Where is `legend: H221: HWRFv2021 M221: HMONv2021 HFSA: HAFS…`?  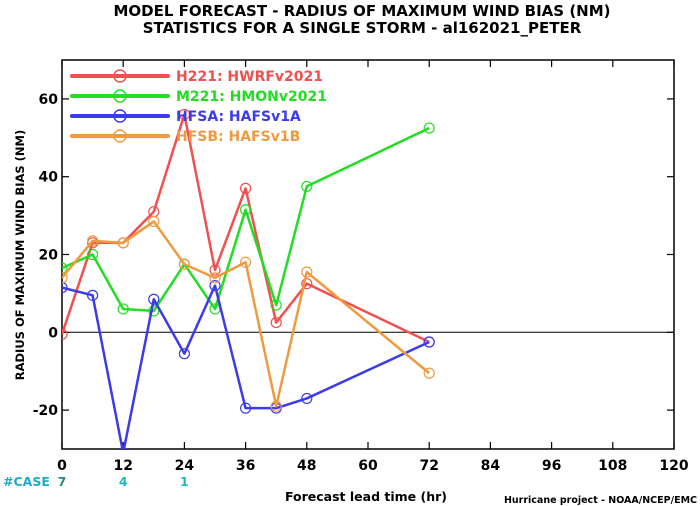
legend: H221: HWRFv2021 M221: HMONv2021 HFSA: HAFS… is located at coordinates (198, 107).